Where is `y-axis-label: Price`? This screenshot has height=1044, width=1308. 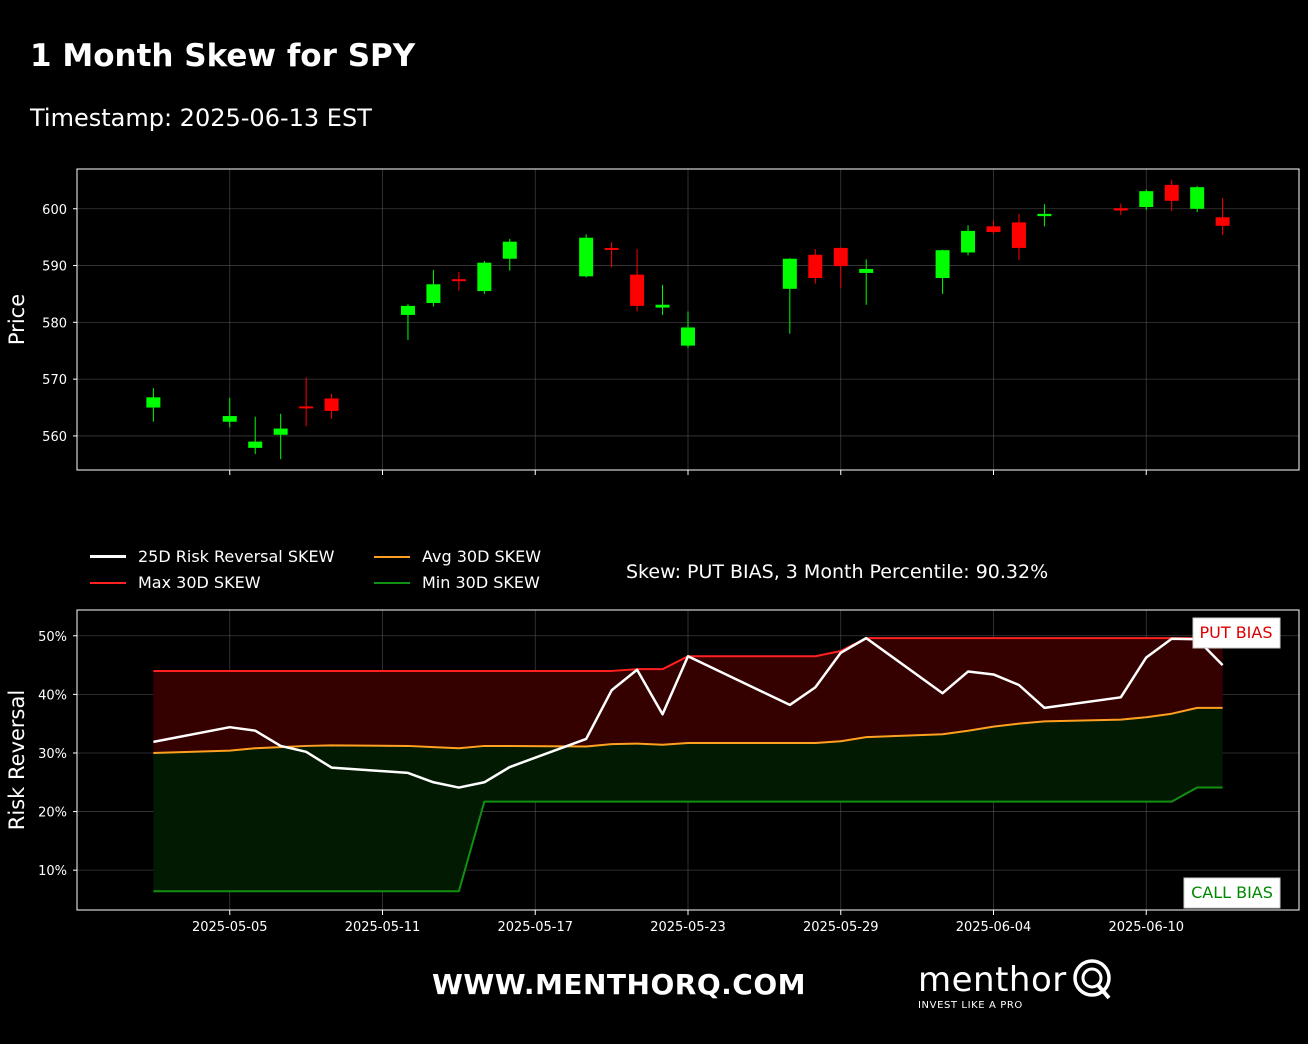 y-axis-label: Price is located at coordinates (17, 319).